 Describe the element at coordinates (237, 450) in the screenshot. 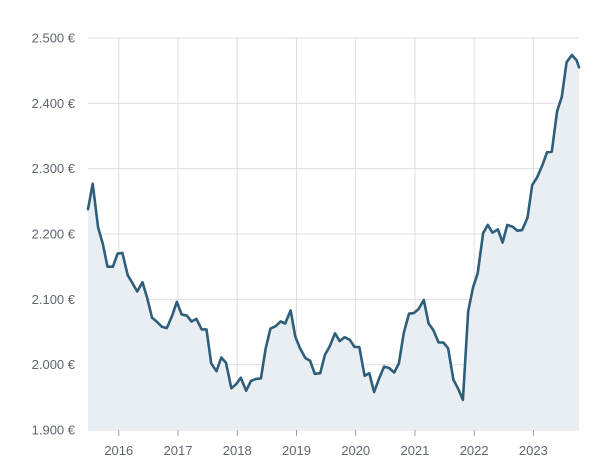

I see `x-tick-label: 2018` at that location.